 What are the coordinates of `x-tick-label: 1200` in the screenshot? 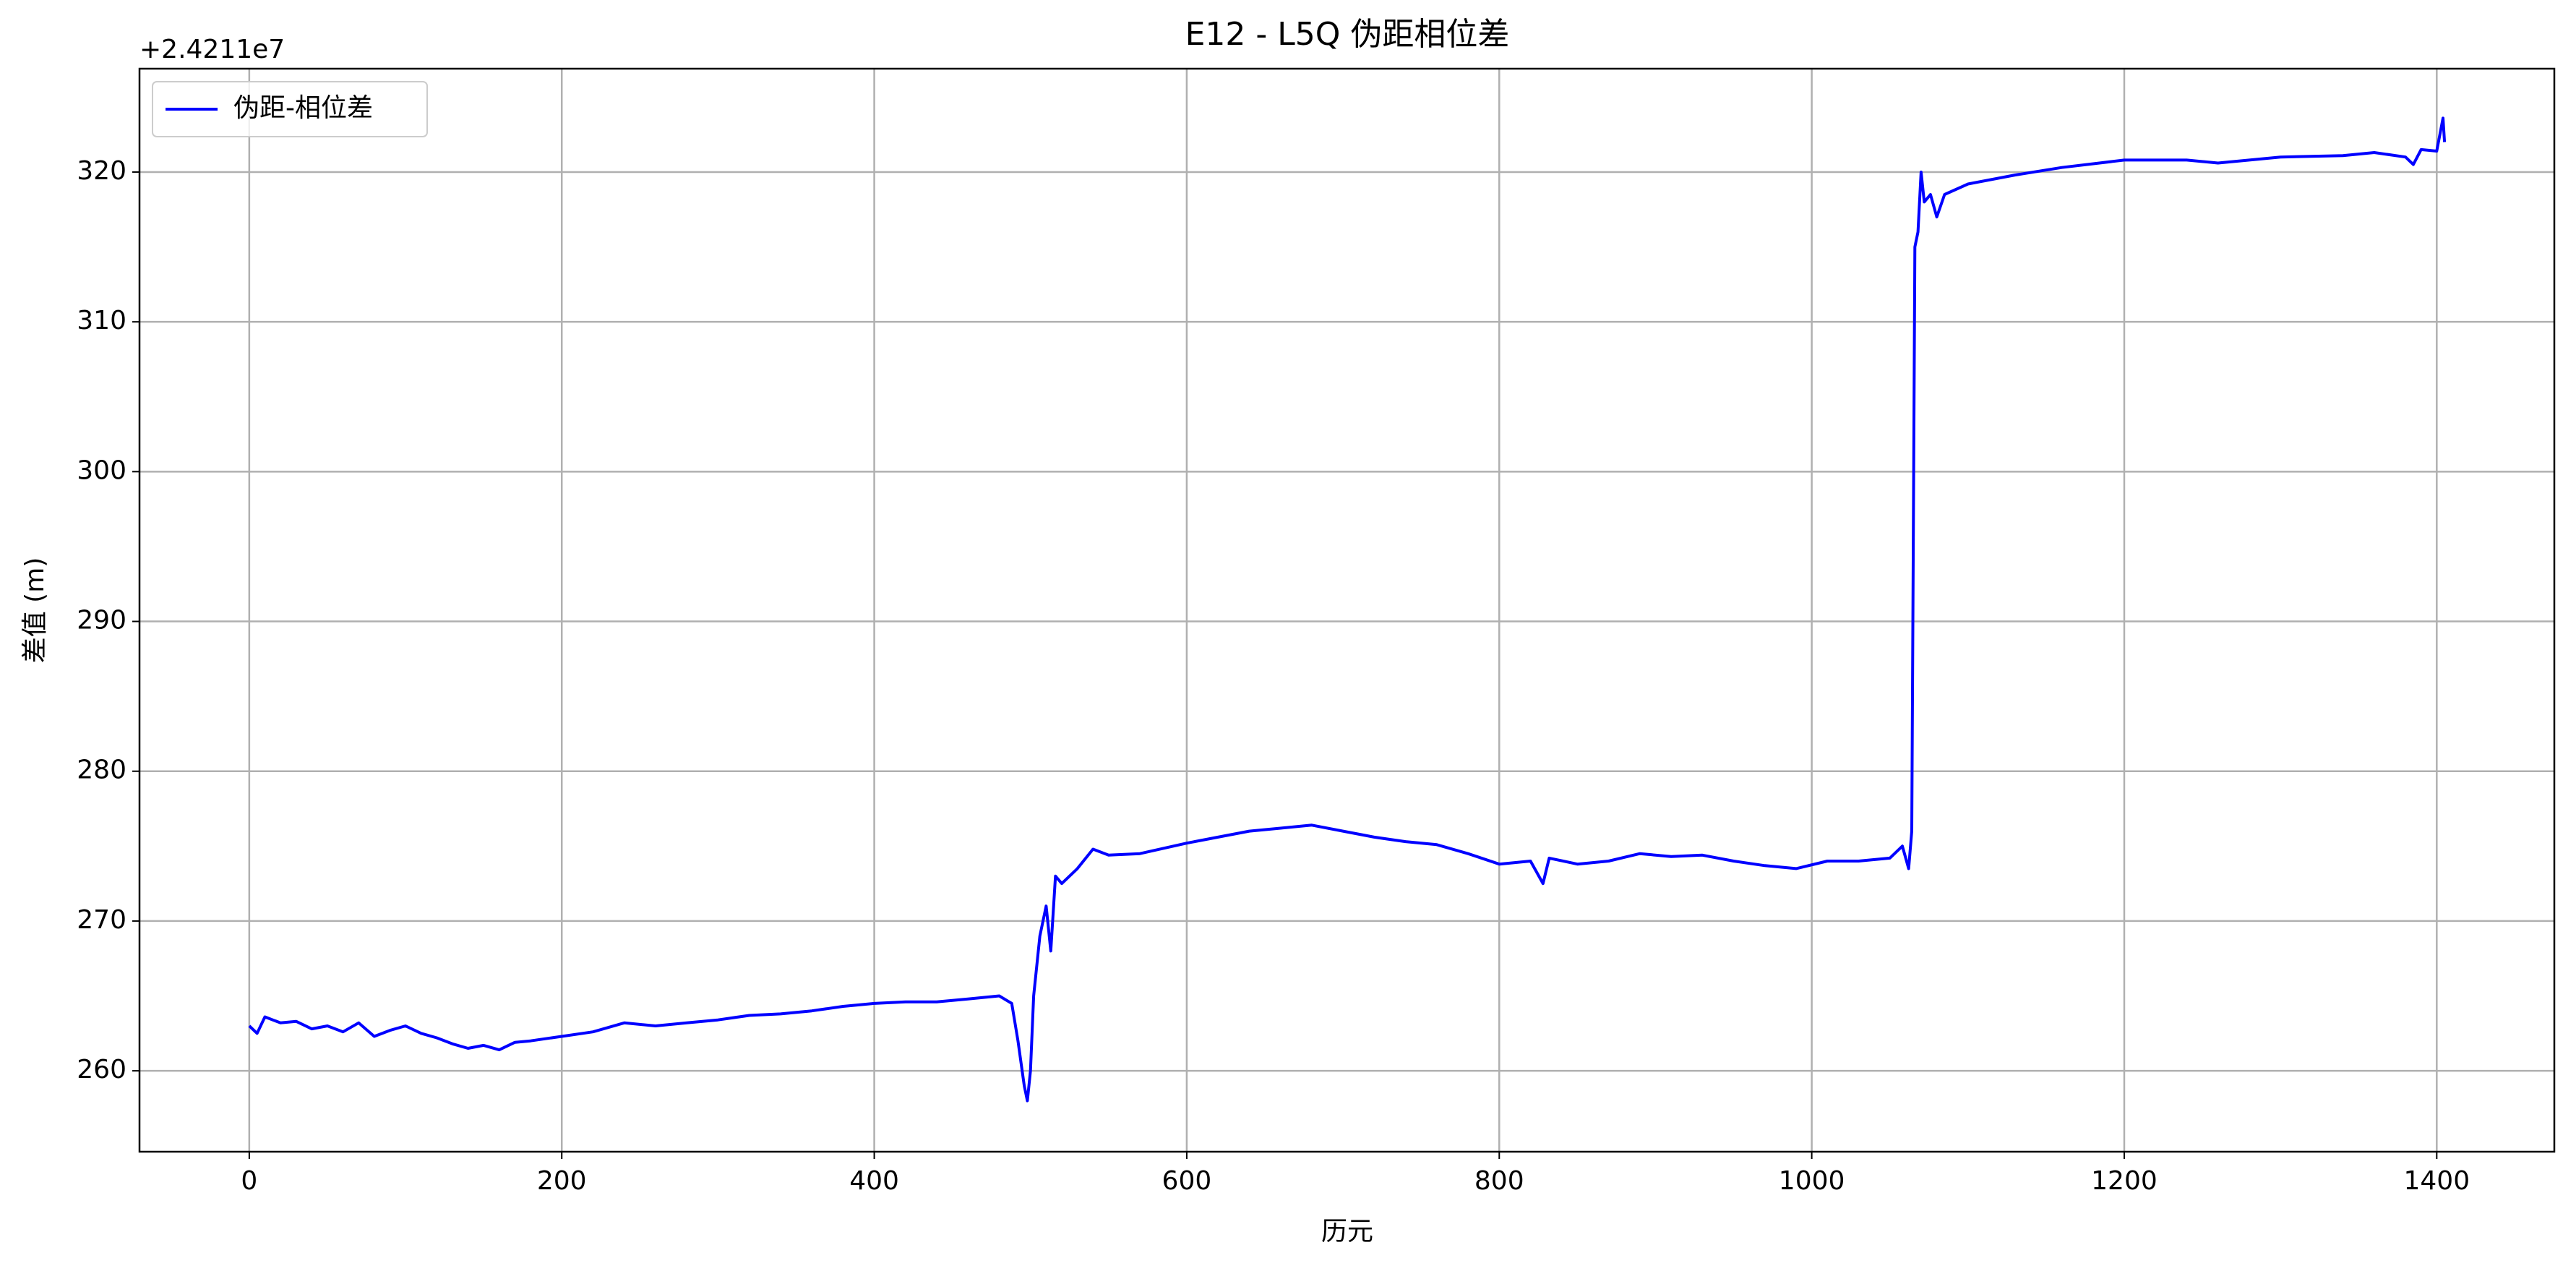 It's located at (2124, 1181).